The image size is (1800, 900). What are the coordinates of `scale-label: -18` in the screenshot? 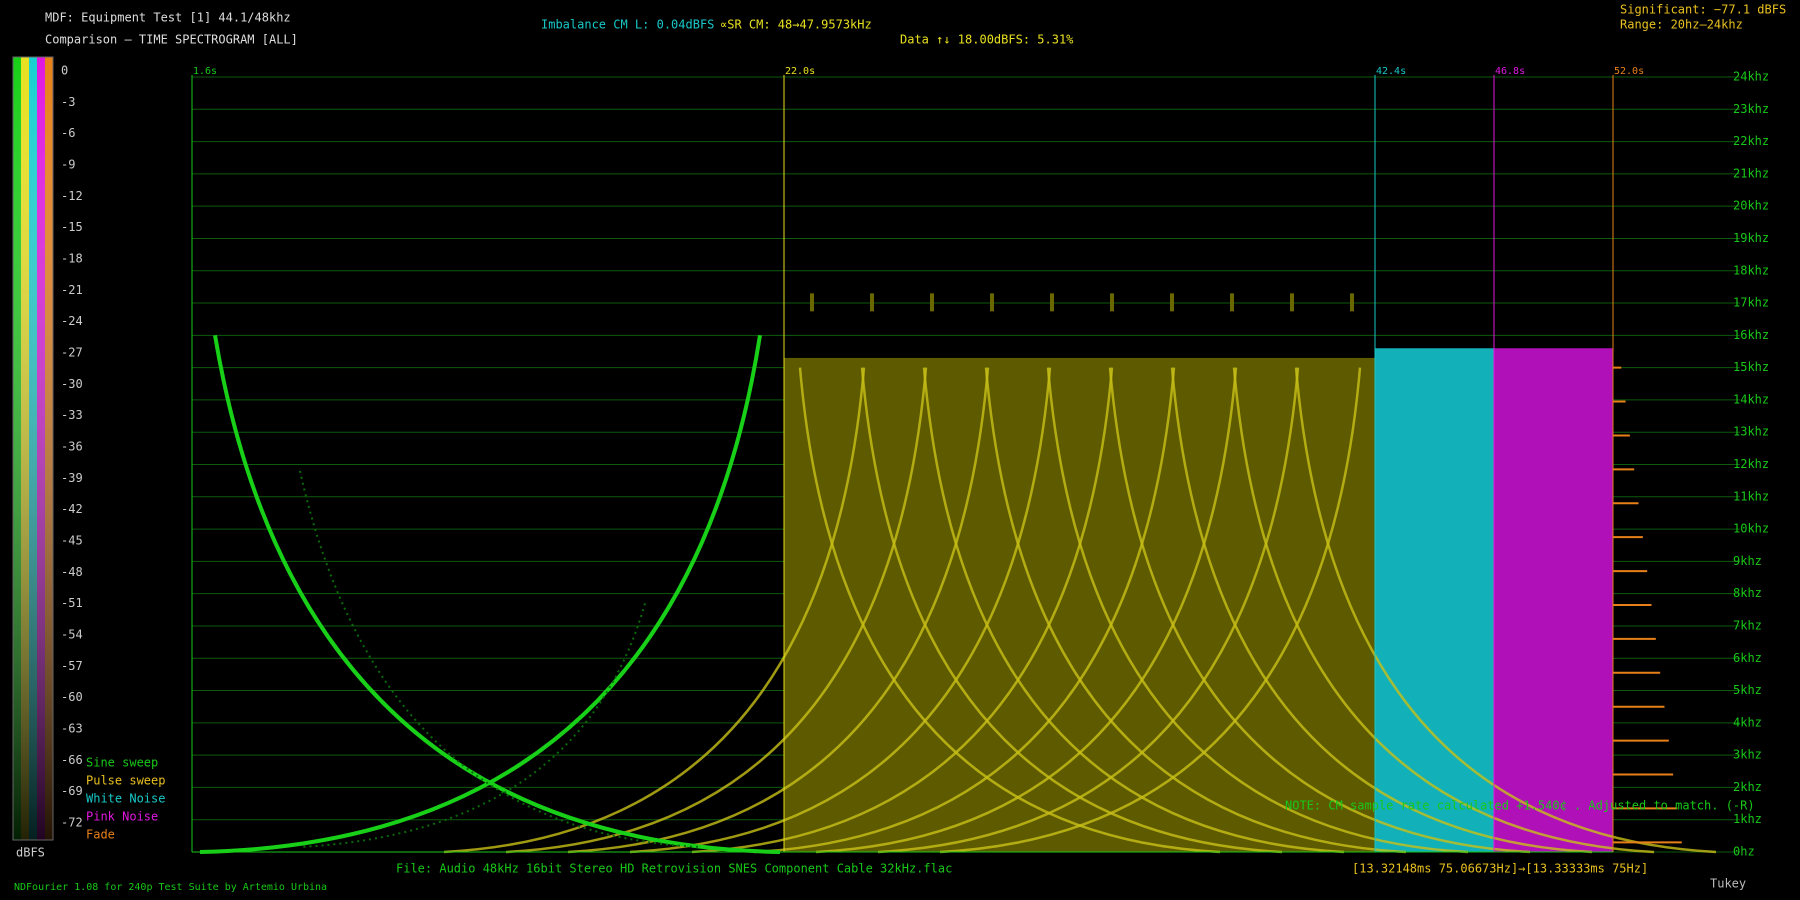 It's located at (72, 259).